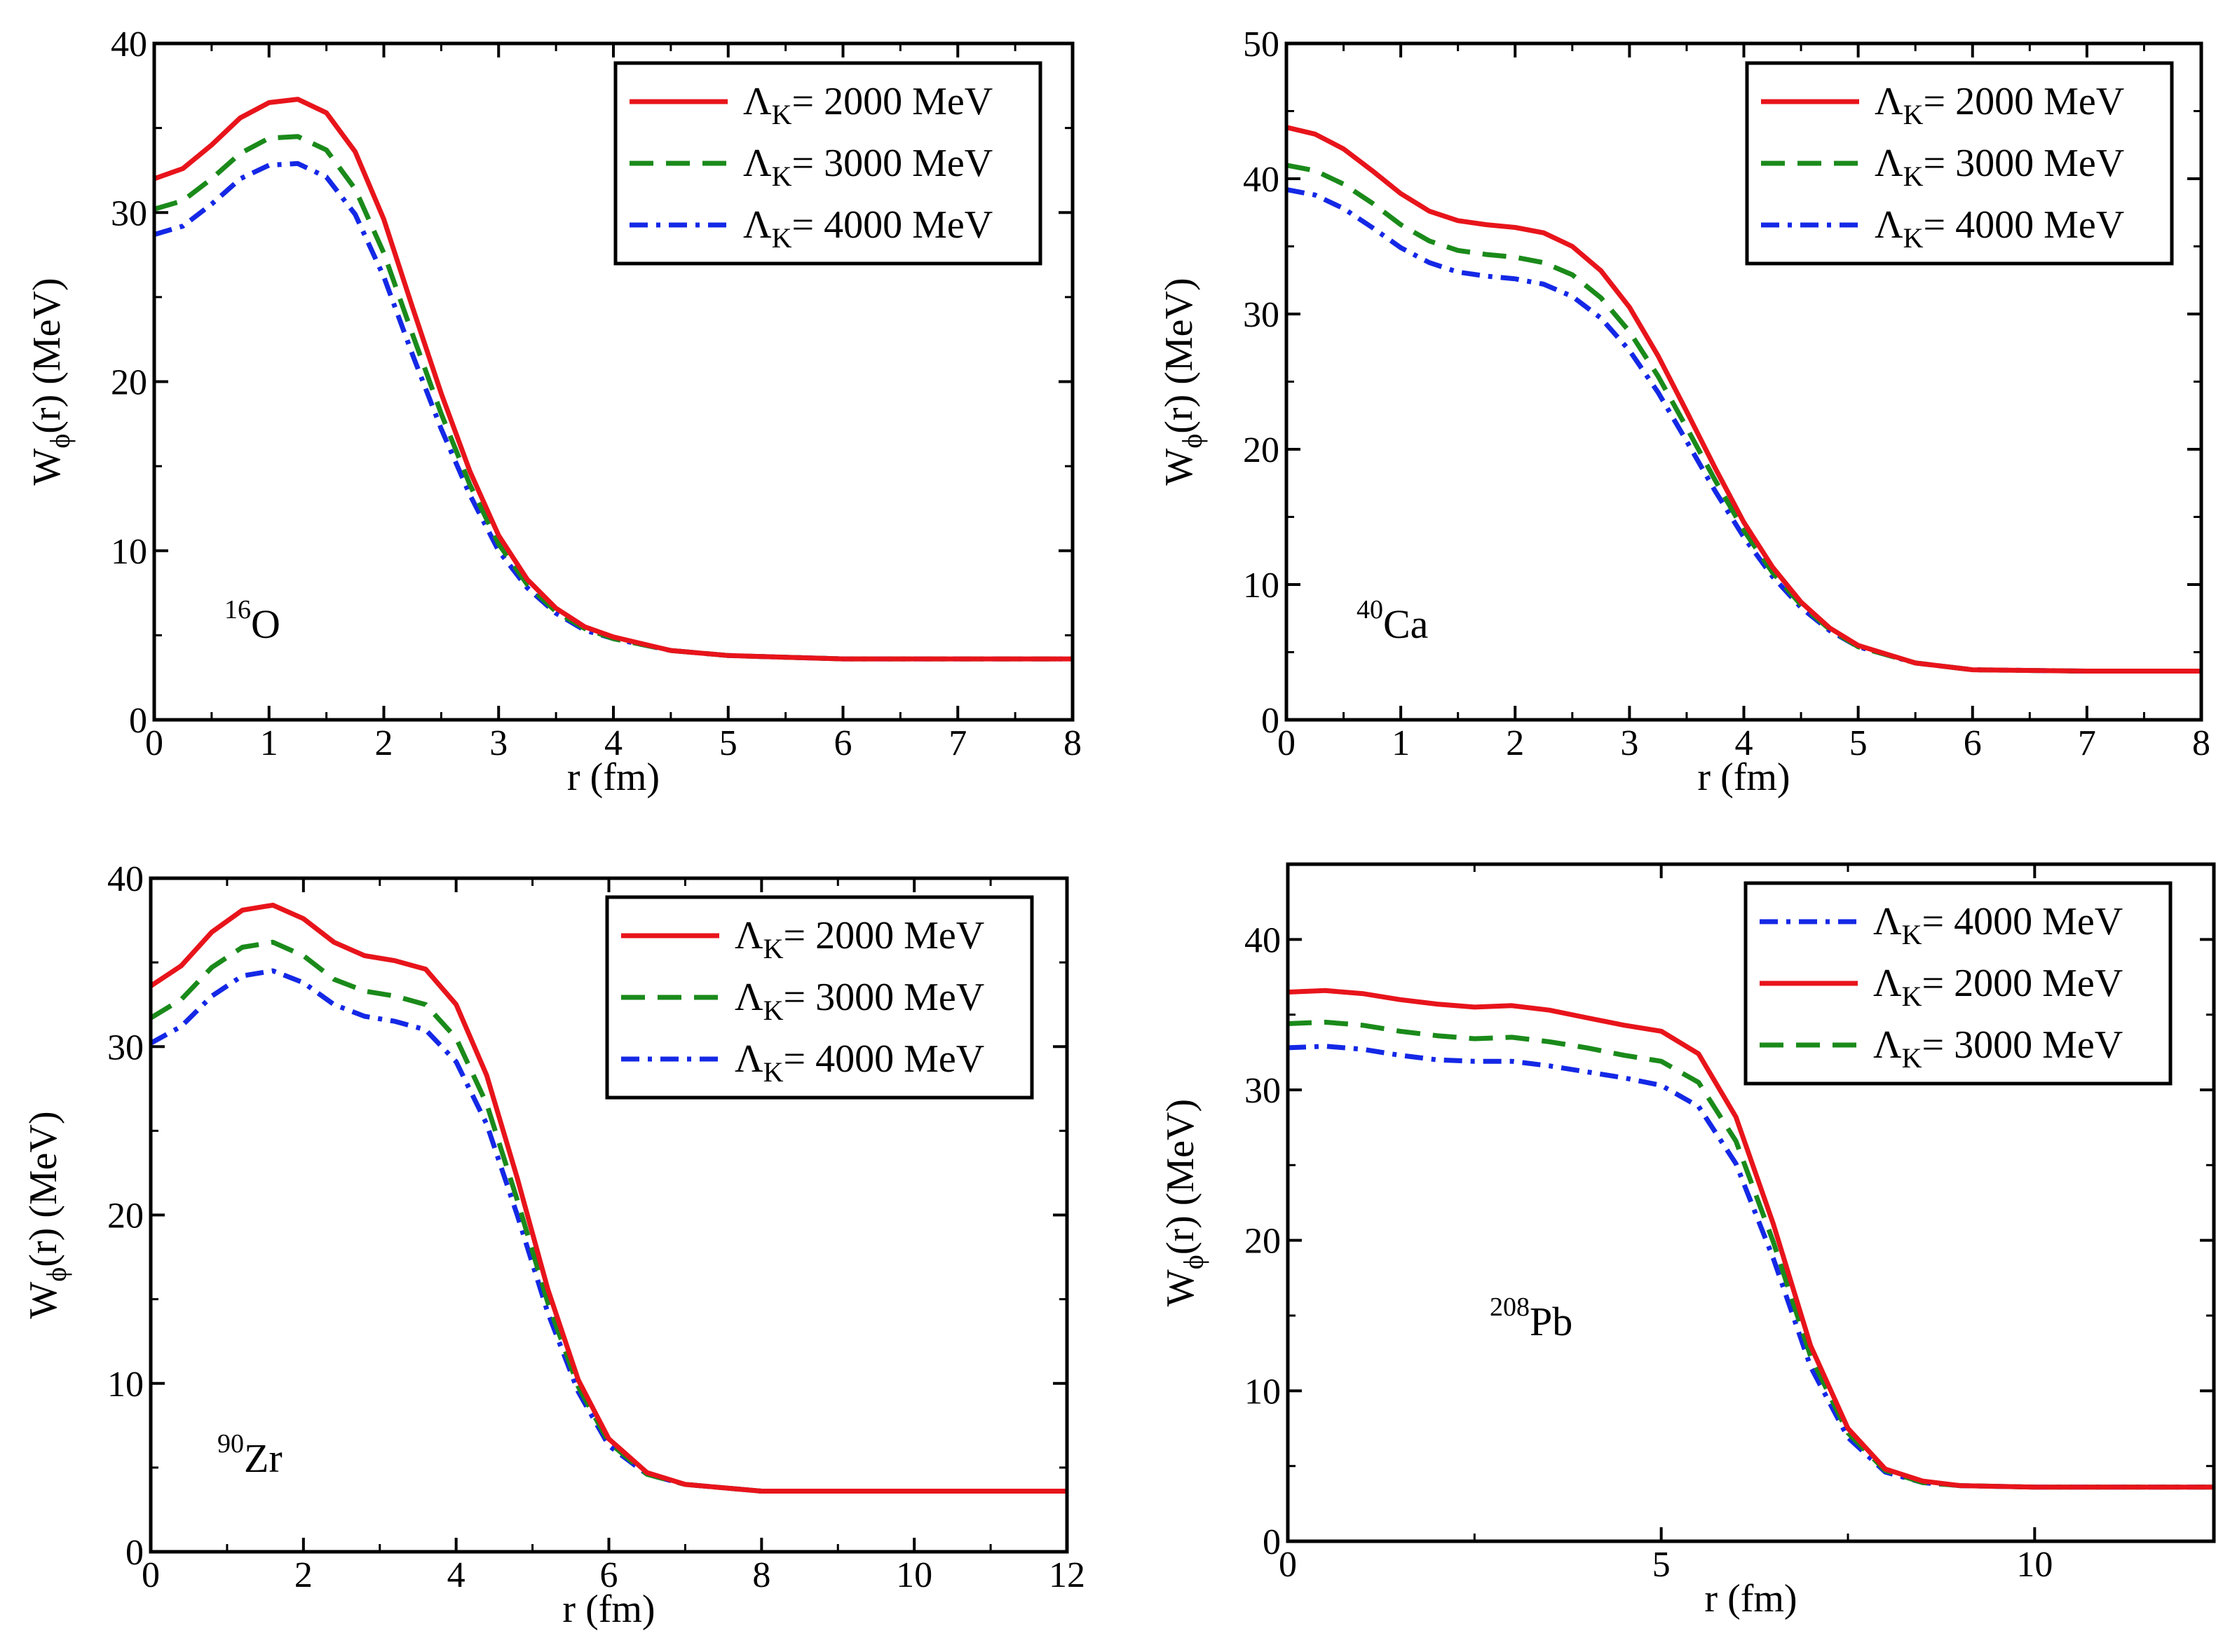  I want to click on nucleus-label: 208Pb, so click(1531, 1318).